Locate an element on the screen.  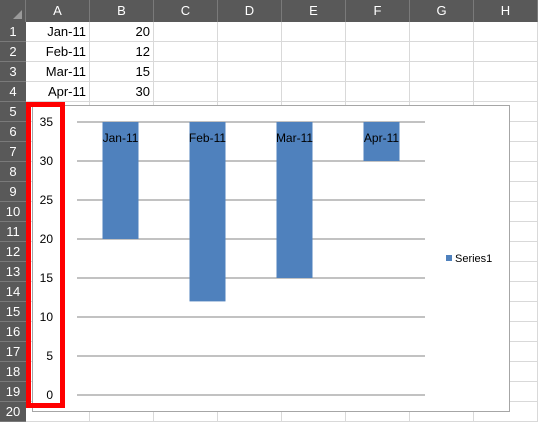
category-label: Apr-11 is located at coordinates (381, 138).